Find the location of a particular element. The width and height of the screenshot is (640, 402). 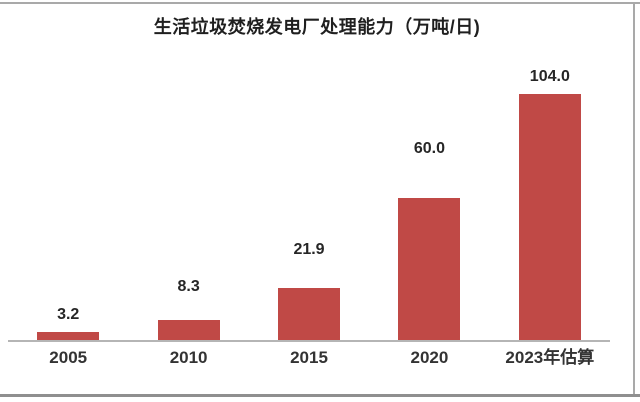

x-tick-label: 2015 is located at coordinates (309, 357).